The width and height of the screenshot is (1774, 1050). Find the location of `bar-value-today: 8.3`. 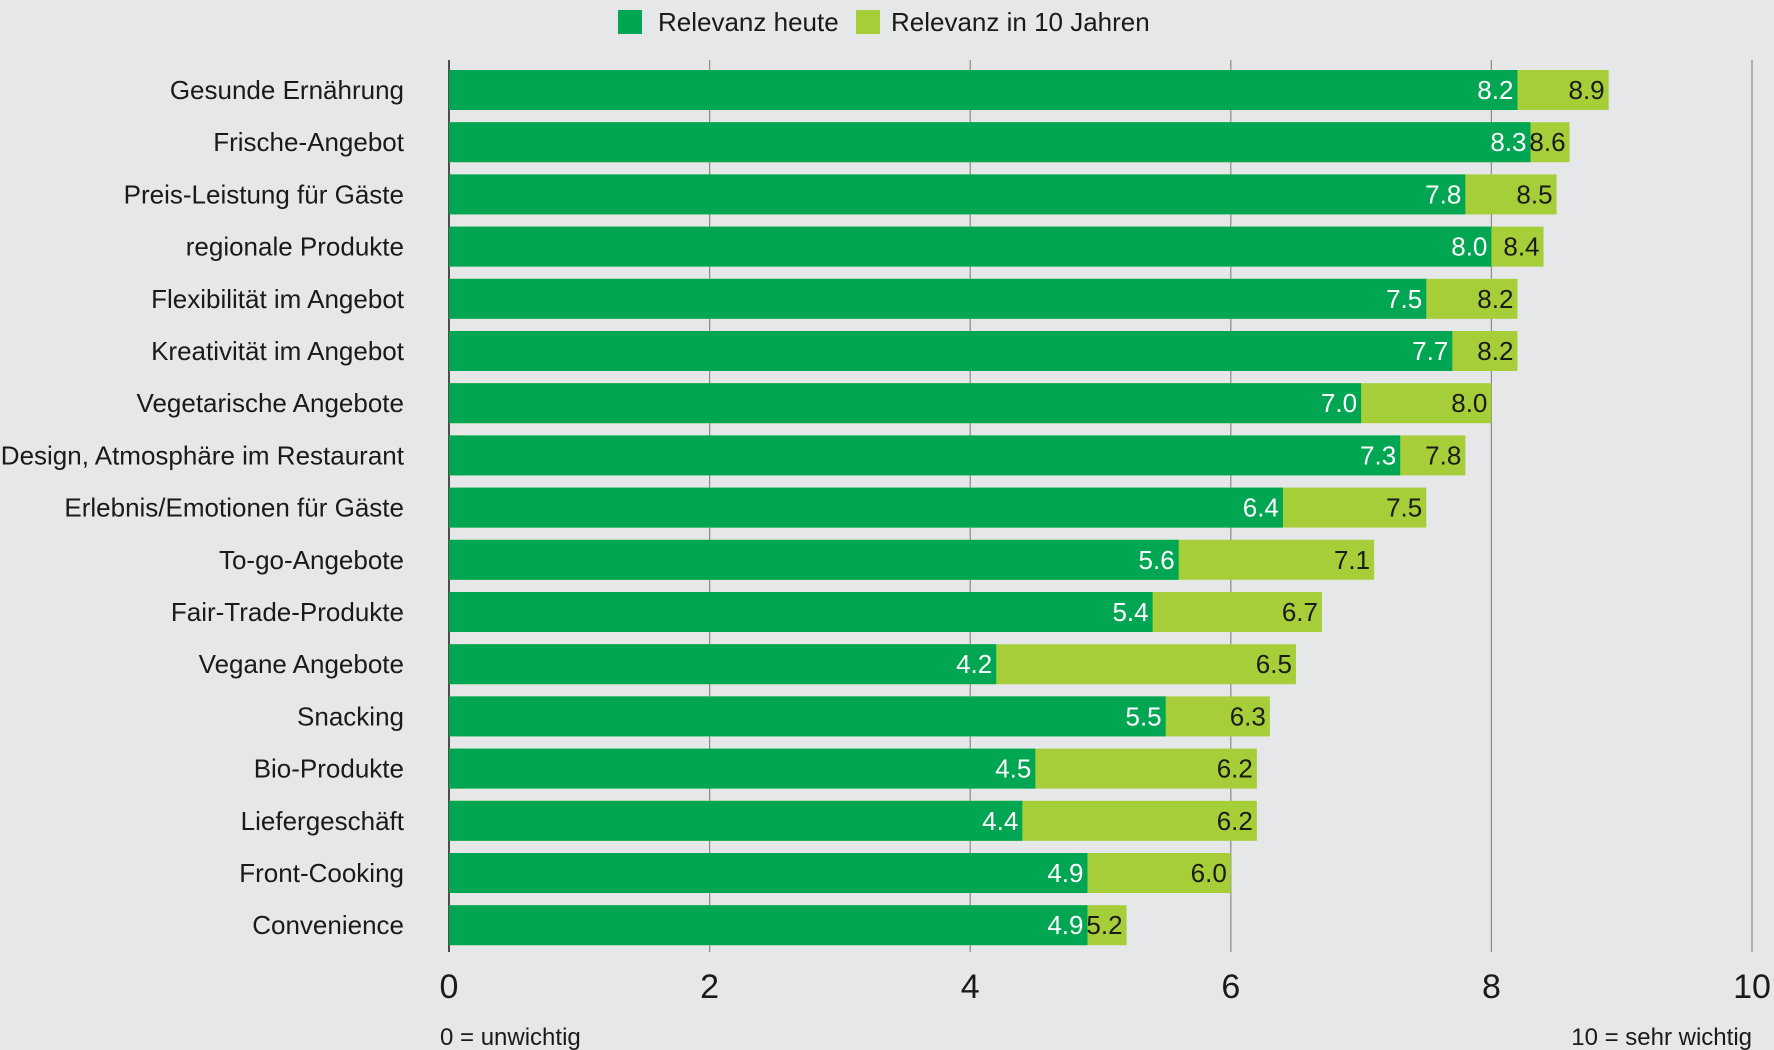

bar-value-today: 8.3 is located at coordinates (1508, 142).